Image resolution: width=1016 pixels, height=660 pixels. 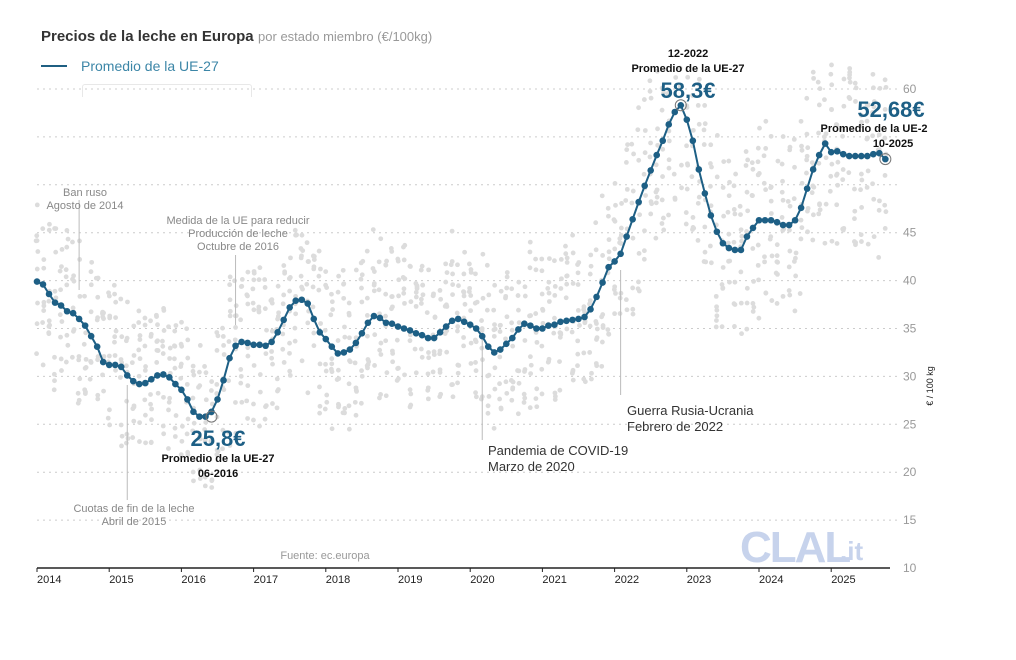 I want to click on x-tick-label: 2023, so click(x=699, y=580).